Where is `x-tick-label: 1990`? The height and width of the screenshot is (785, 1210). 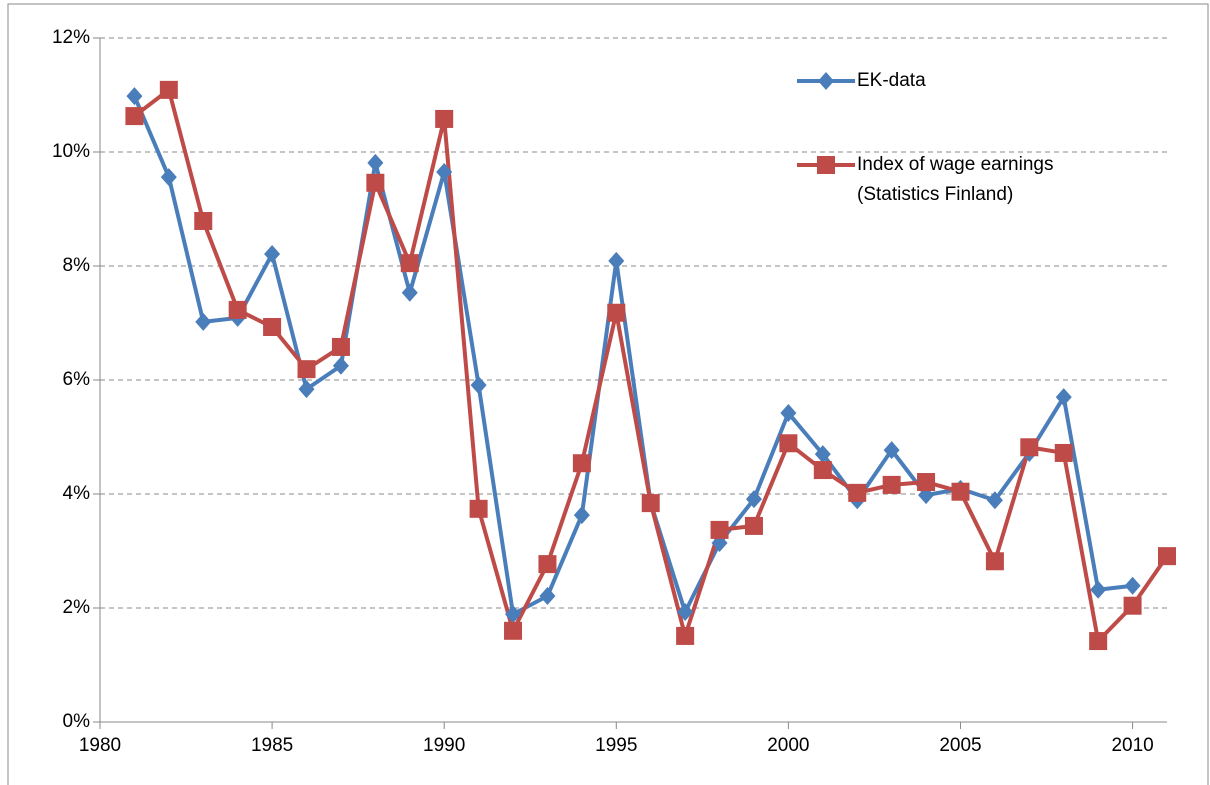 x-tick-label: 1990 is located at coordinates (444, 745).